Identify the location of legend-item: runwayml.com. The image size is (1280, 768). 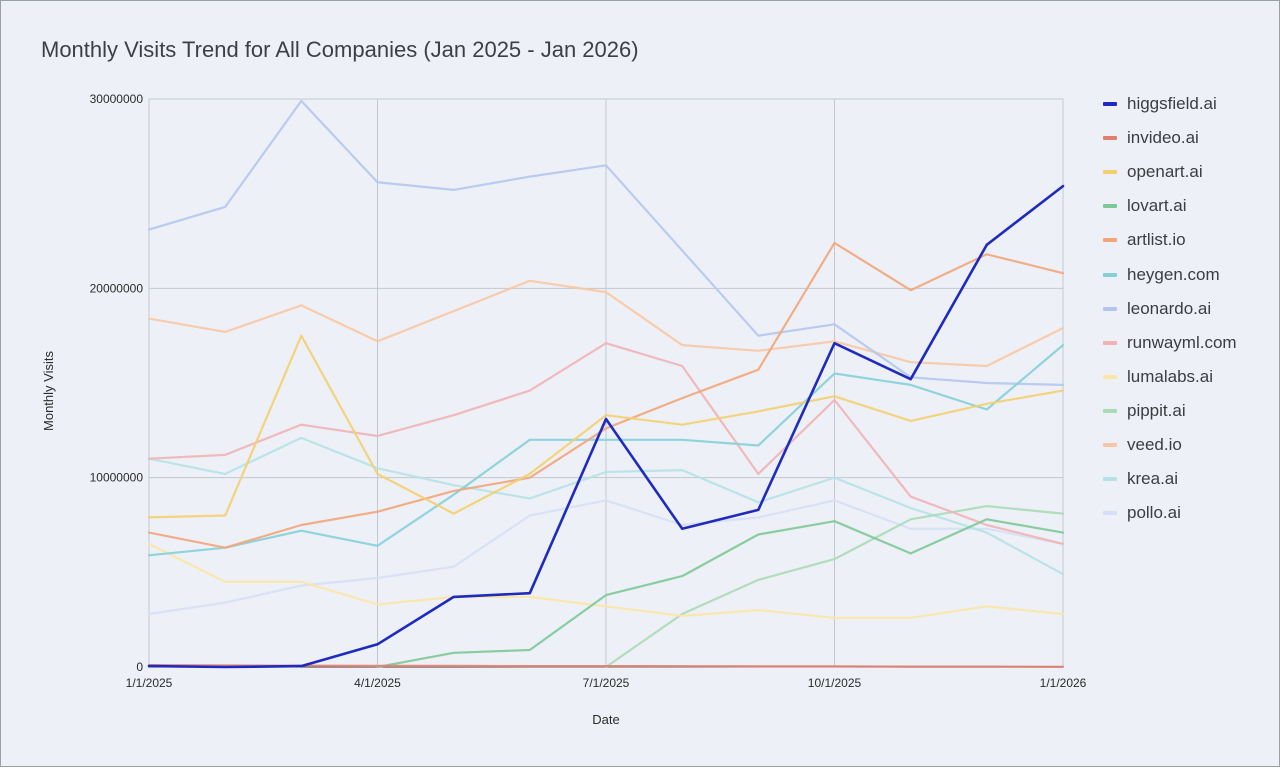
(1188, 343).